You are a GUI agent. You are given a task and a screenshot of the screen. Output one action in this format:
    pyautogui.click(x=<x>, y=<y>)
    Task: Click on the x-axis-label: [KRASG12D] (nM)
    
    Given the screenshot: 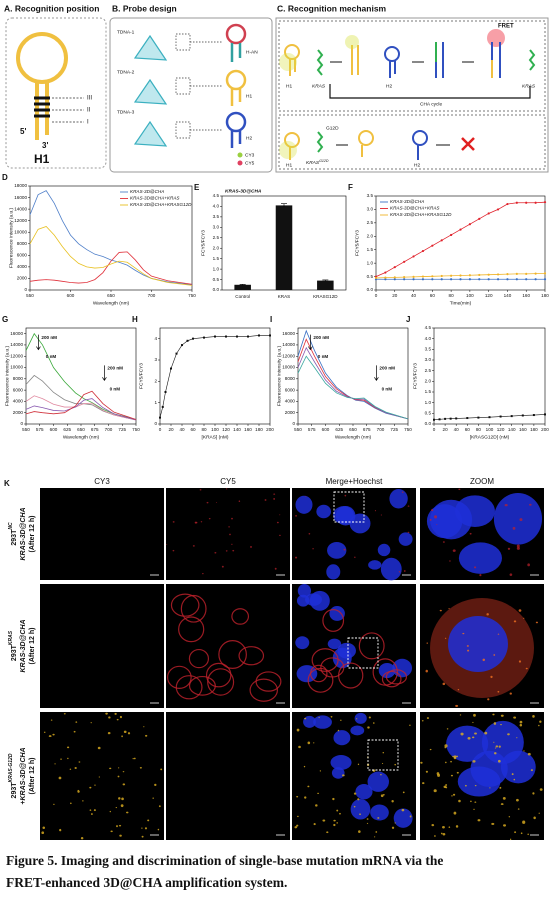 What is the action you would take?
    pyautogui.click(x=490, y=437)
    